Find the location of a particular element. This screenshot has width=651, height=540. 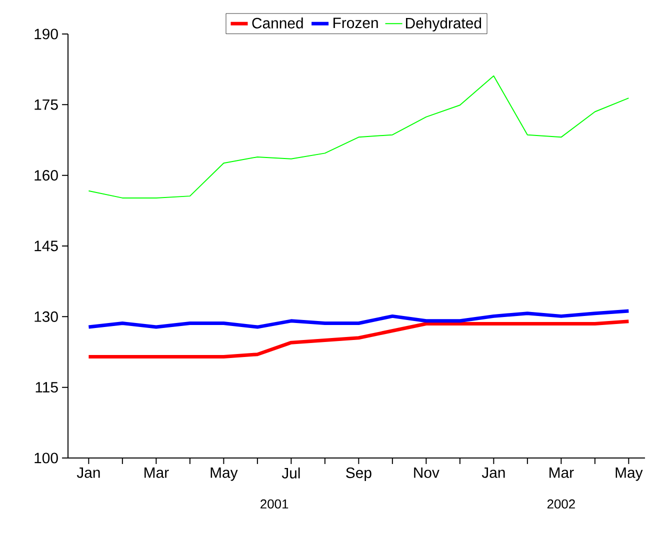

y-tick-label: 190 is located at coordinates (46, 34).